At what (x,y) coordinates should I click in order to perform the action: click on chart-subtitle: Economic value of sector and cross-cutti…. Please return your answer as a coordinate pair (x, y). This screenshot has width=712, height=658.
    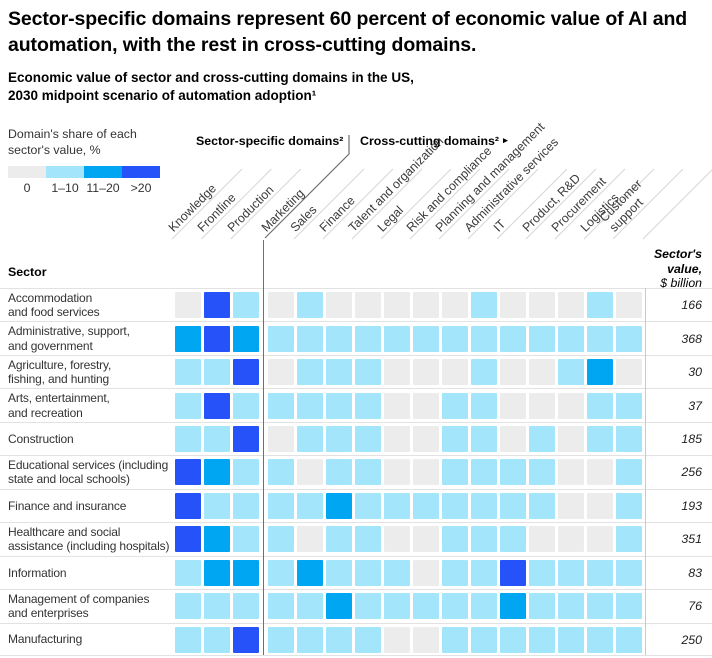
    Looking at the image, I should click on (328, 86).